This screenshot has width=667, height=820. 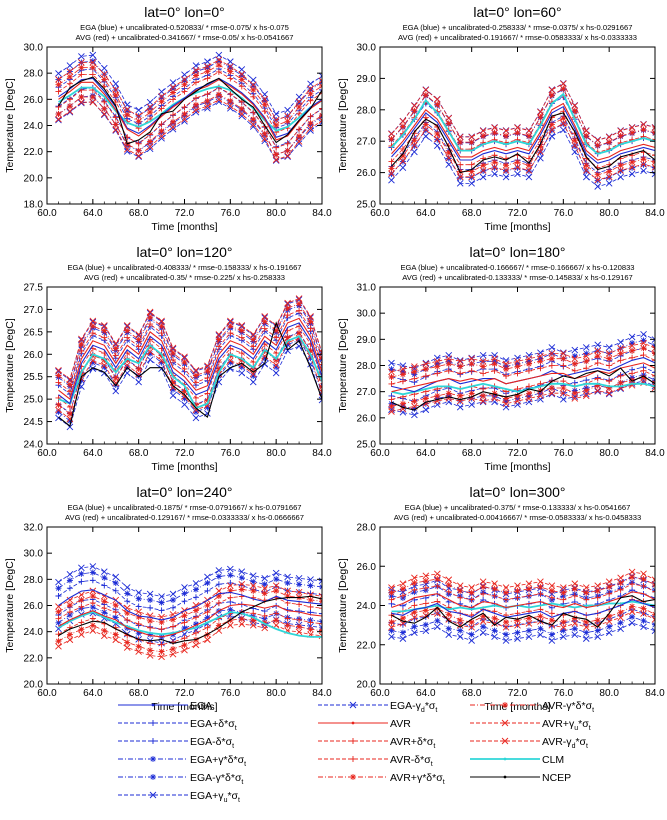 I want to click on series-line-avr, so click(x=523, y=131).